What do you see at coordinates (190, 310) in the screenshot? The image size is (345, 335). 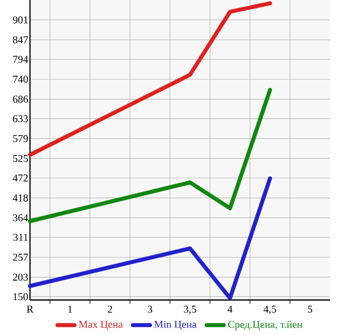 I see `x-tick-label: 3,5` at bounding box center [190, 310].